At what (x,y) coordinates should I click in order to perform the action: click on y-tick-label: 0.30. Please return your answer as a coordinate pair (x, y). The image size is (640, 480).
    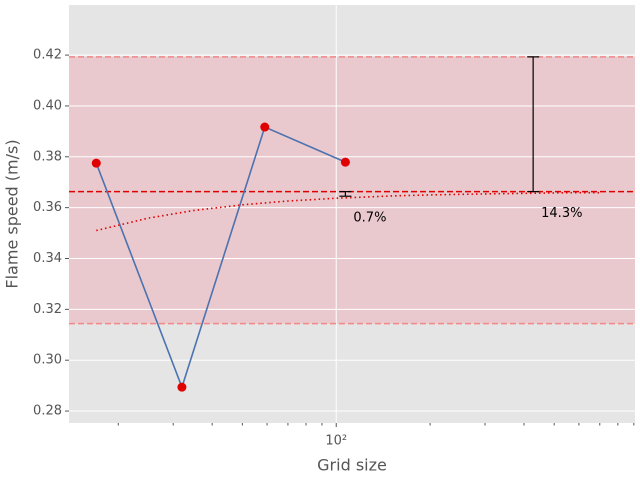
    Looking at the image, I should click on (47, 360).